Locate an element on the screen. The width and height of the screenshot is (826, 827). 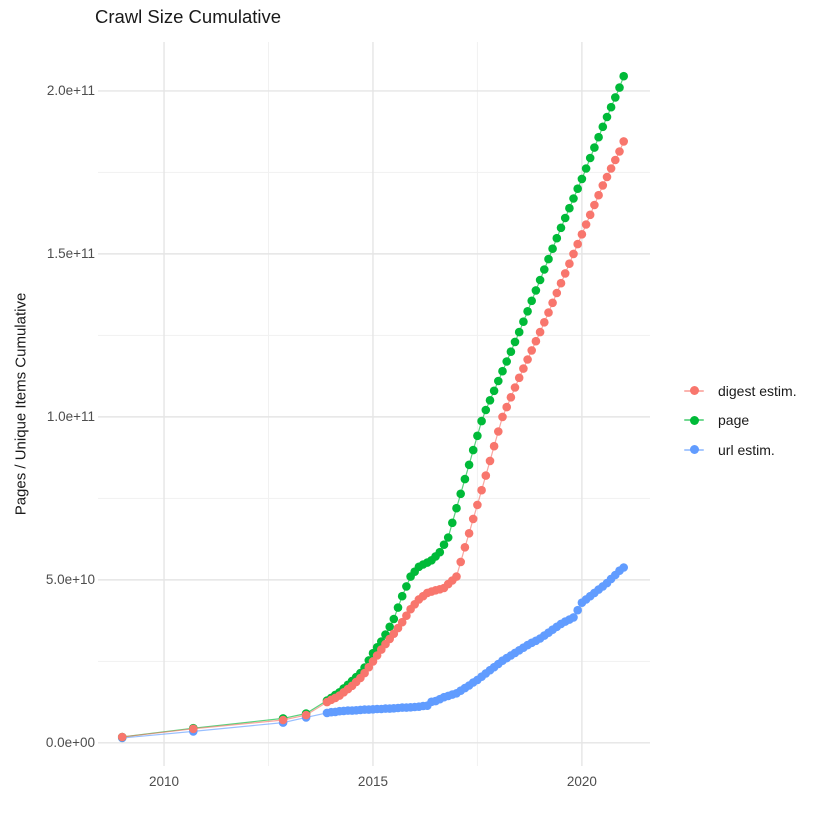
legend: digest estim. page url estim. is located at coordinates (740, 420).